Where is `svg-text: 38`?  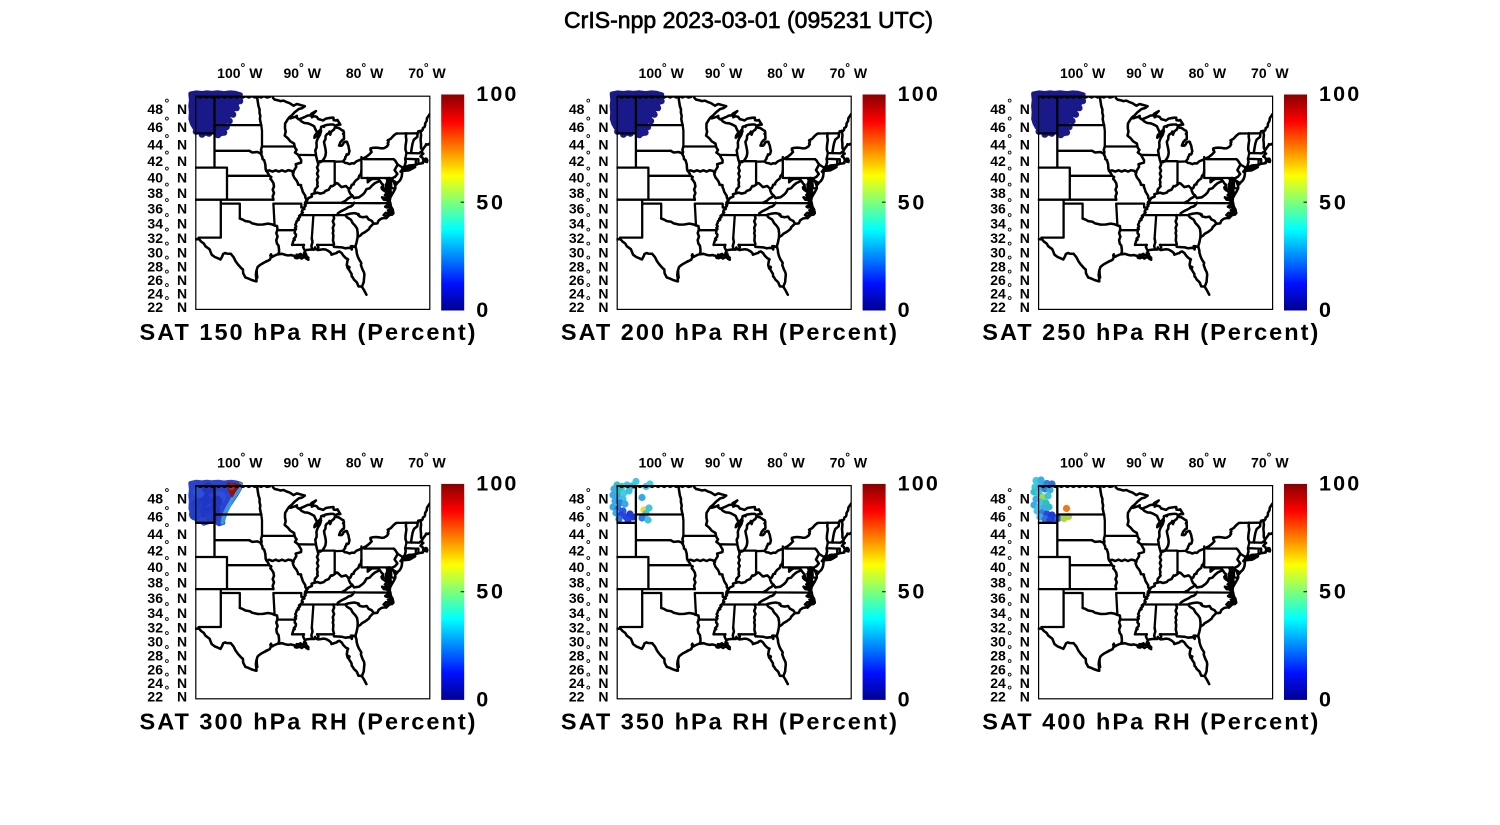 svg-text: 38 is located at coordinates (998, 583).